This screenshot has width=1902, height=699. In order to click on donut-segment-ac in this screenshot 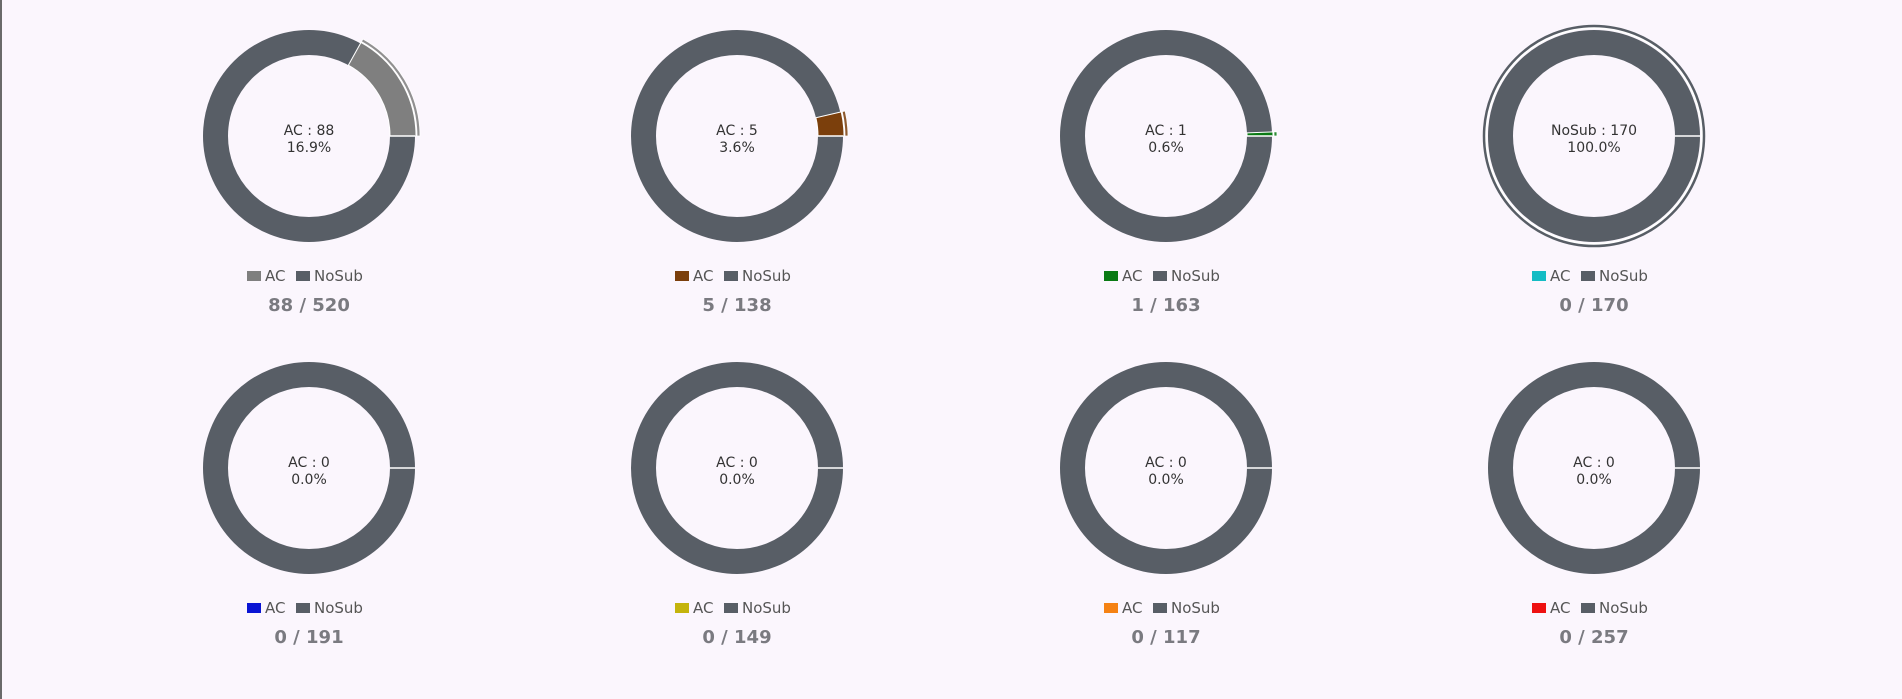, I will do `click(382, 89)`.